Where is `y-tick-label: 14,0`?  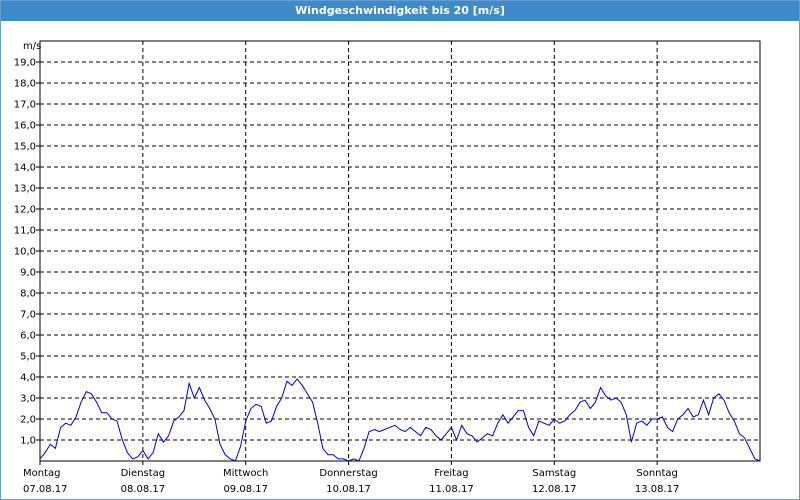
y-tick-label: 14,0 is located at coordinates (25, 168).